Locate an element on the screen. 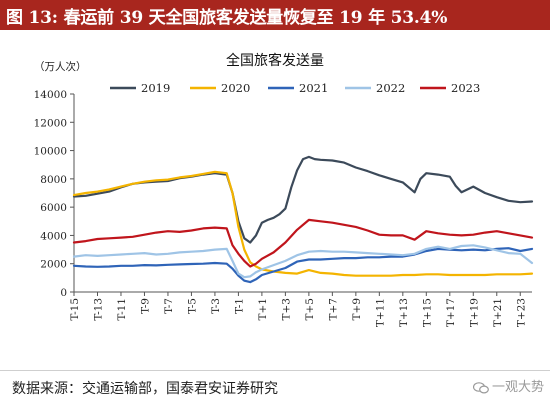 Image resolution: width=550 pixels, height=406 pixels. x-tick-label: T+17 is located at coordinates (451, 312).